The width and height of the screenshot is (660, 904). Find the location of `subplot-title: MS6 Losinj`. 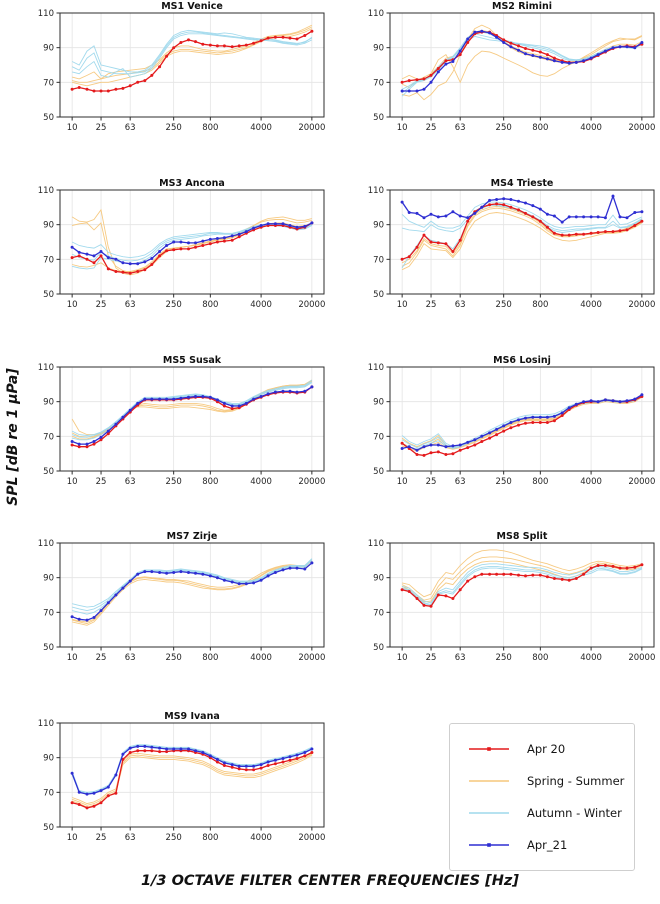

subplot-title: MS6 Losinj is located at coordinates (522, 360).